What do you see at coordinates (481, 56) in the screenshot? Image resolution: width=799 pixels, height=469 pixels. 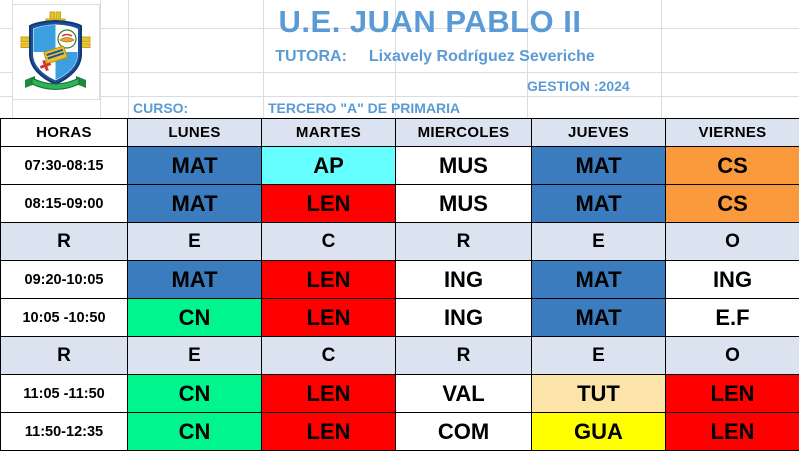 I see `tutor-name: Lixavely Rodríguez Severiche` at bounding box center [481, 56].